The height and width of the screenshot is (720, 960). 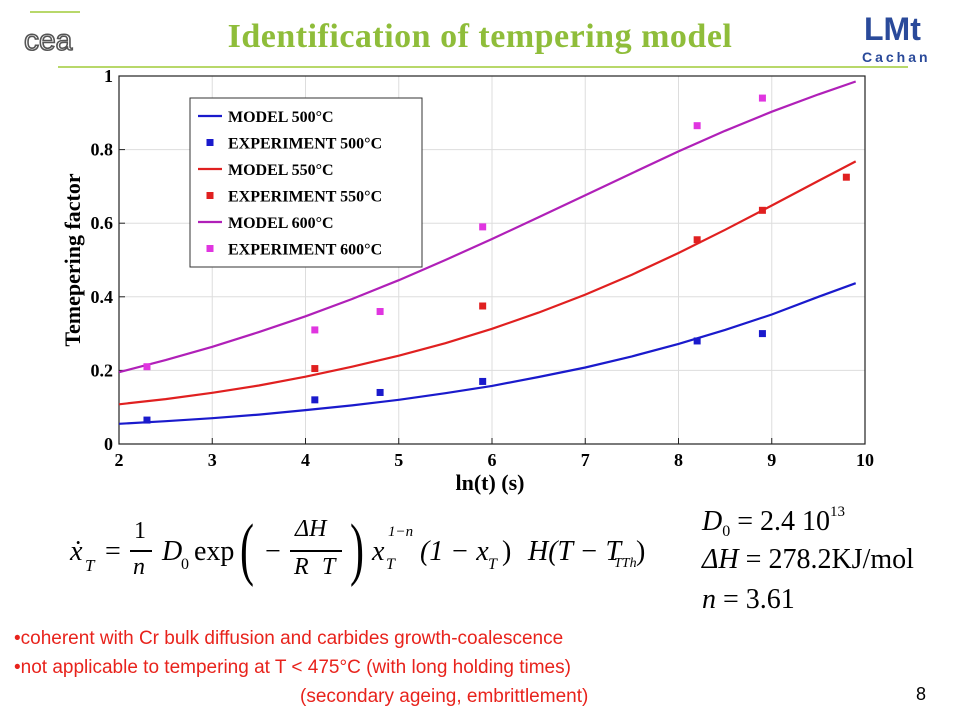 What do you see at coordinates (90, 565) in the screenshot?
I see `eq-sub-T: T` at bounding box center [90, 565].